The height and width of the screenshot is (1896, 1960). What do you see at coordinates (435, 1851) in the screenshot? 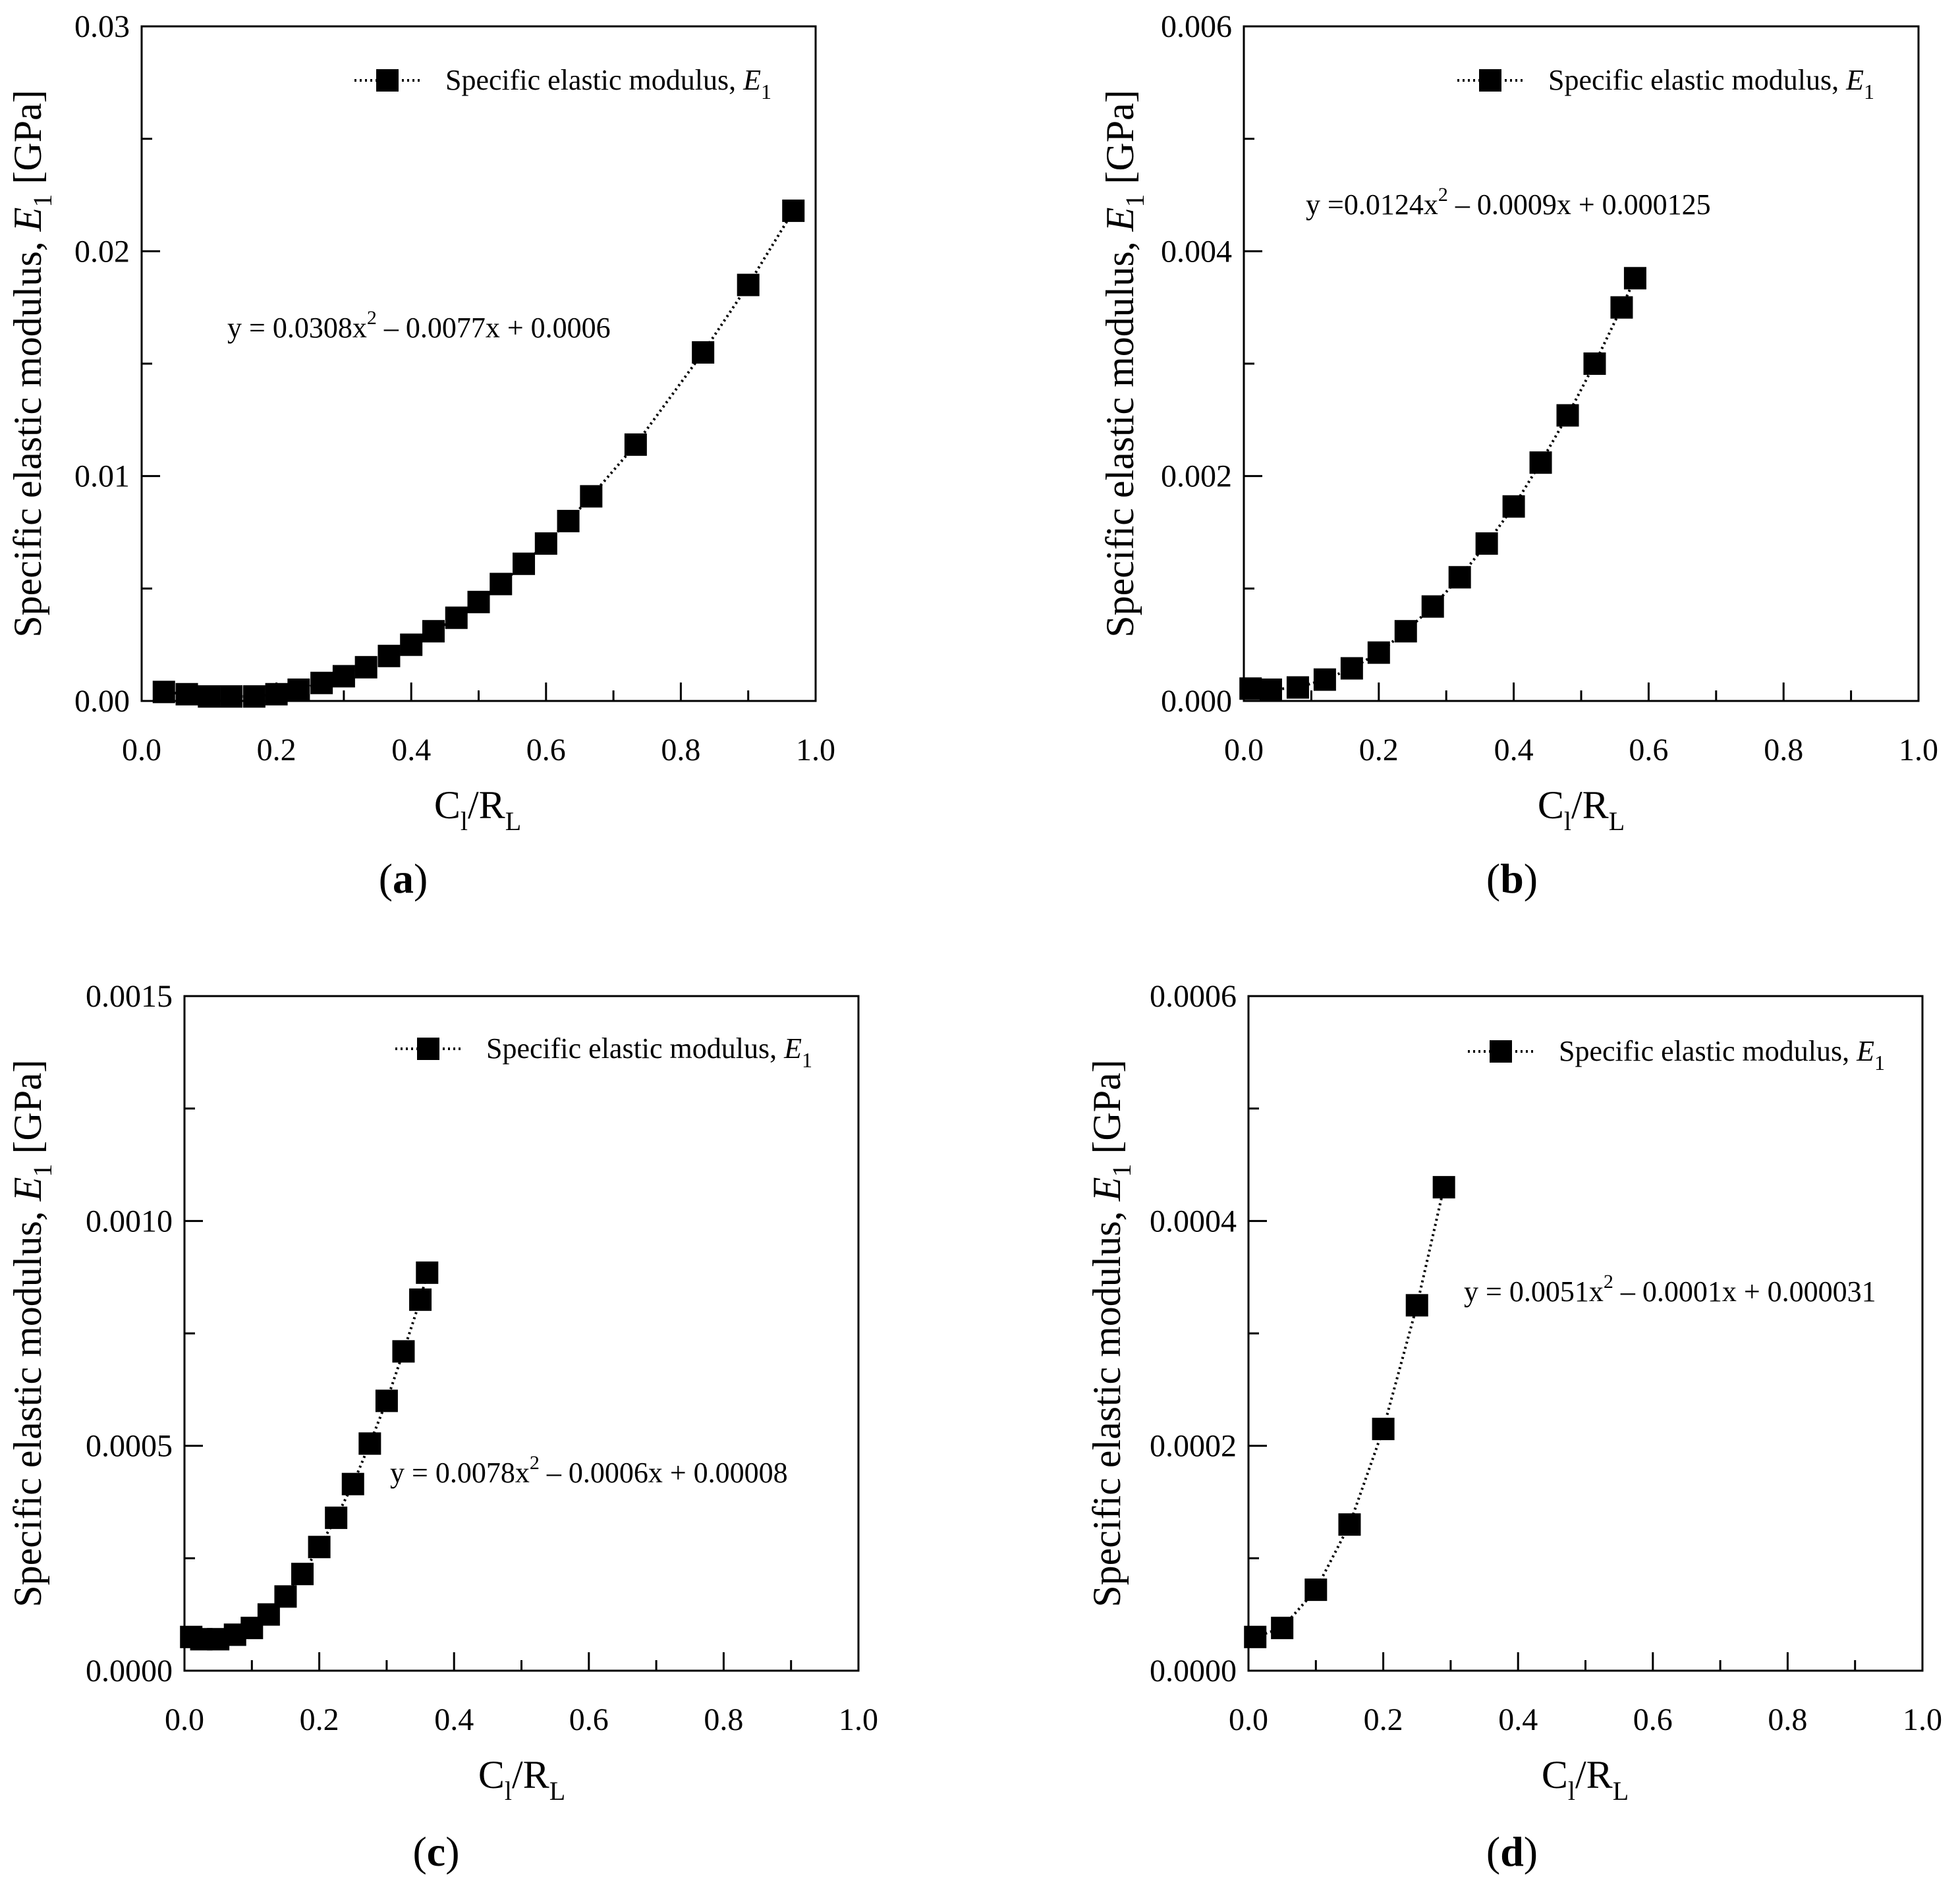
I see `panel-caption: (c)` at bounding box center [435, 1851].